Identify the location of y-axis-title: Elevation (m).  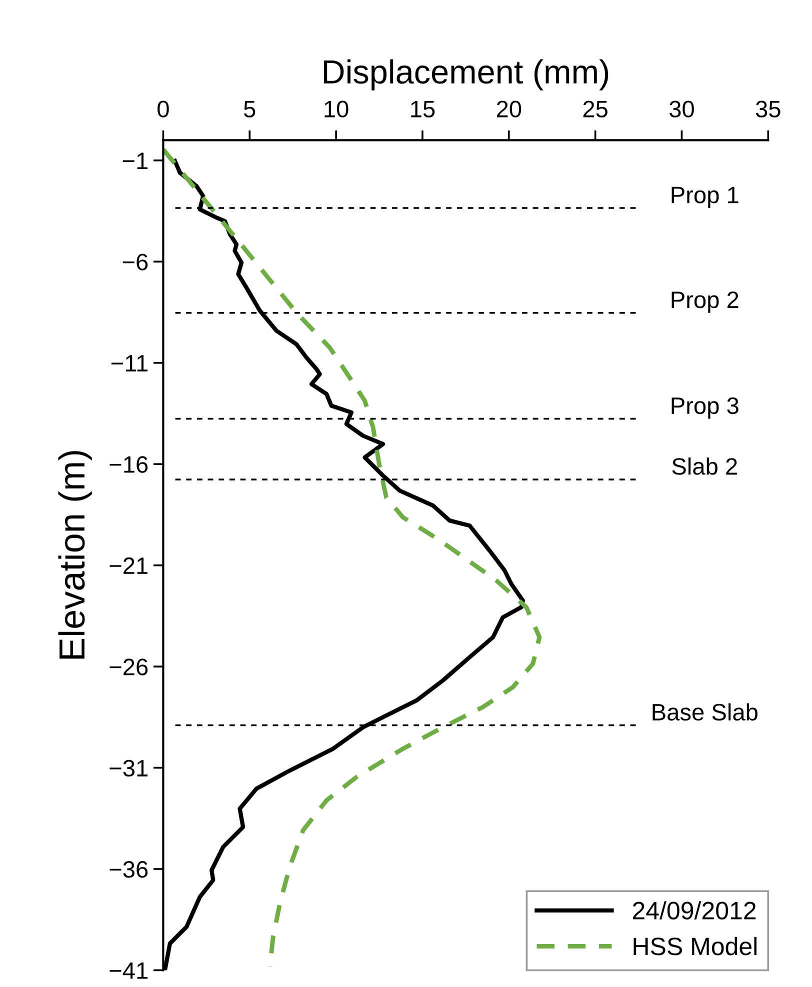
(75, 555).